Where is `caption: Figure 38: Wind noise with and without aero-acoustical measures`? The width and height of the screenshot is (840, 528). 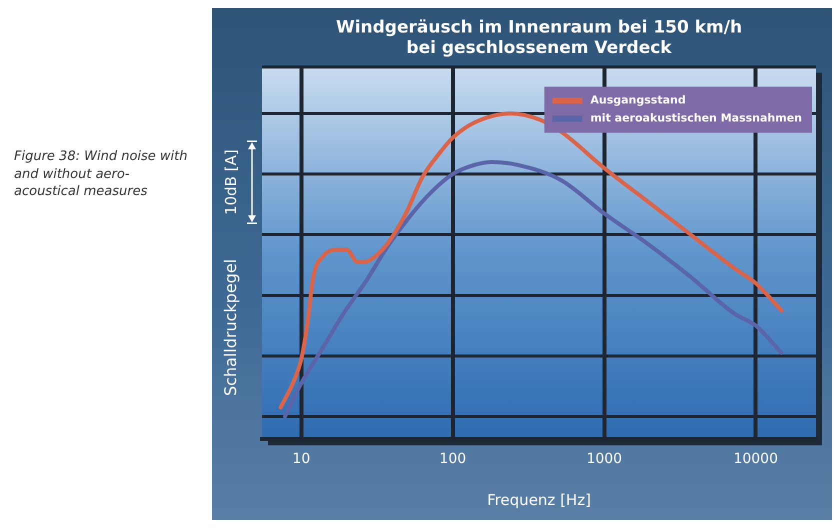
caption: Figure 38: Wind noise with and without aero-acoustical measures is located at coordinates (101, 174).